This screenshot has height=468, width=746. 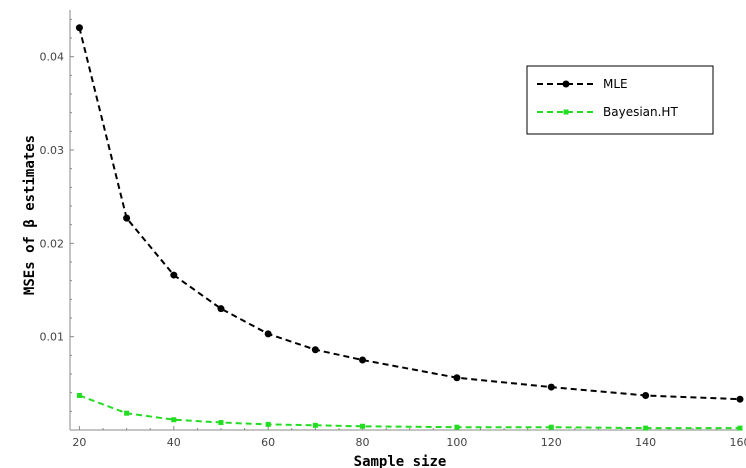 What do you see at coordinates (79, 442) in the screenshot?
I see `x-tick-label: 20` at bounding box center [79, 442].